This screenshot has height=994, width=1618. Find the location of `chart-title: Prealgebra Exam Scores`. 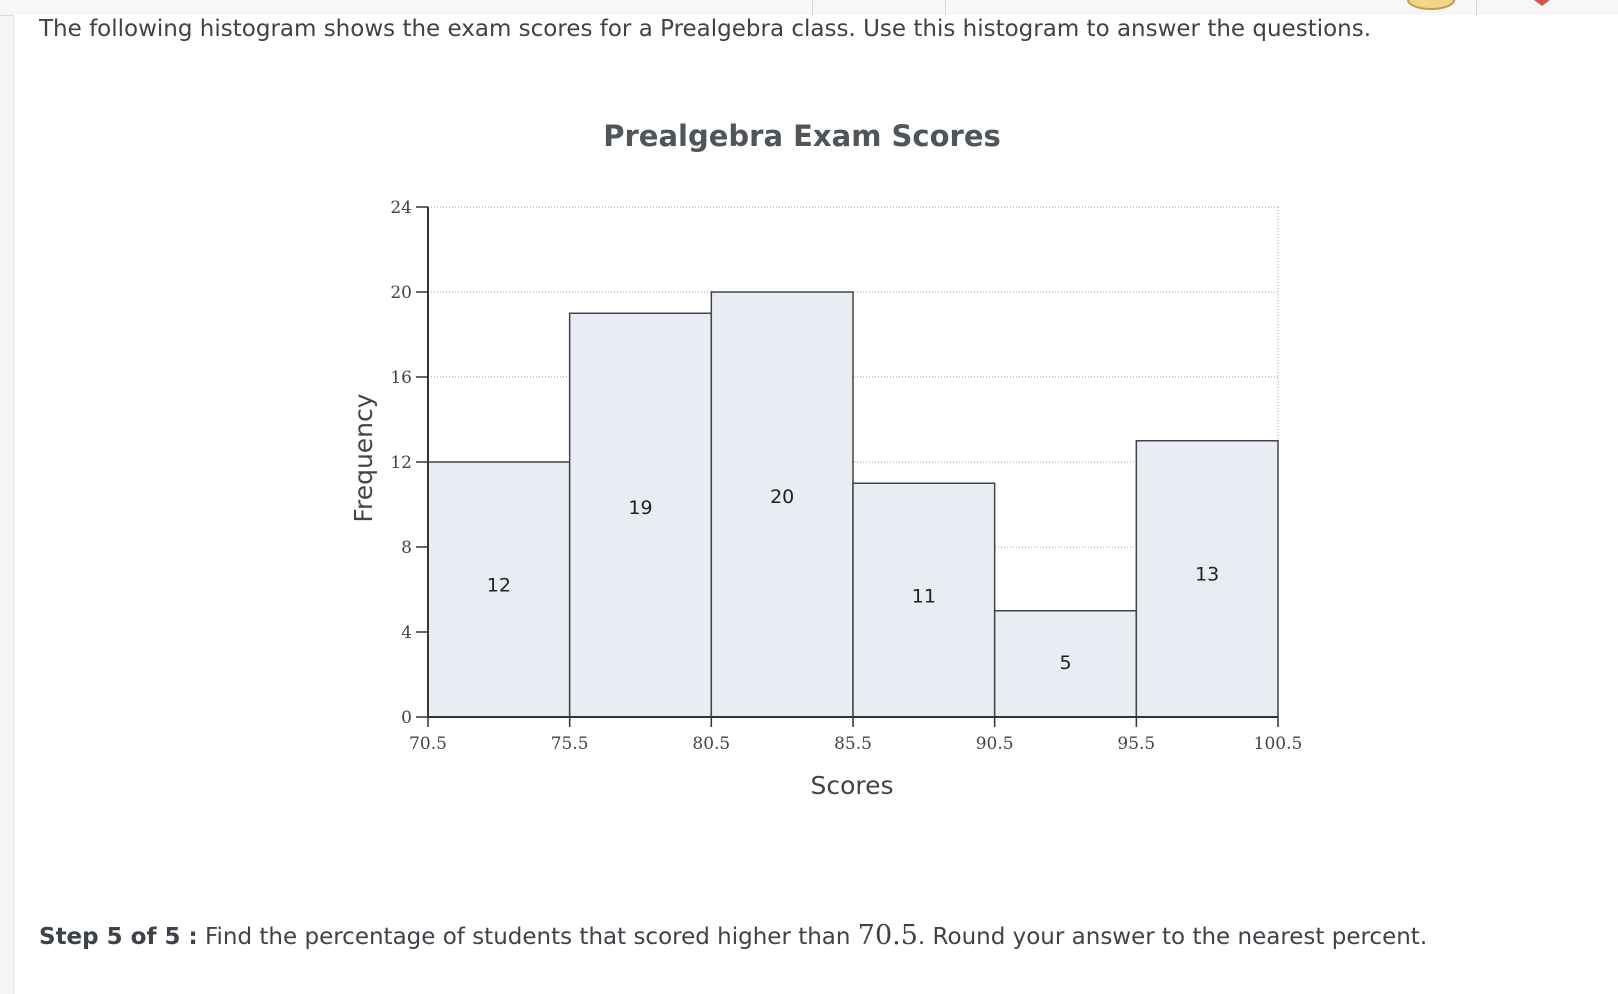

chart-title: Prealgebra Exam Scores is located at coordinates (802, 136).